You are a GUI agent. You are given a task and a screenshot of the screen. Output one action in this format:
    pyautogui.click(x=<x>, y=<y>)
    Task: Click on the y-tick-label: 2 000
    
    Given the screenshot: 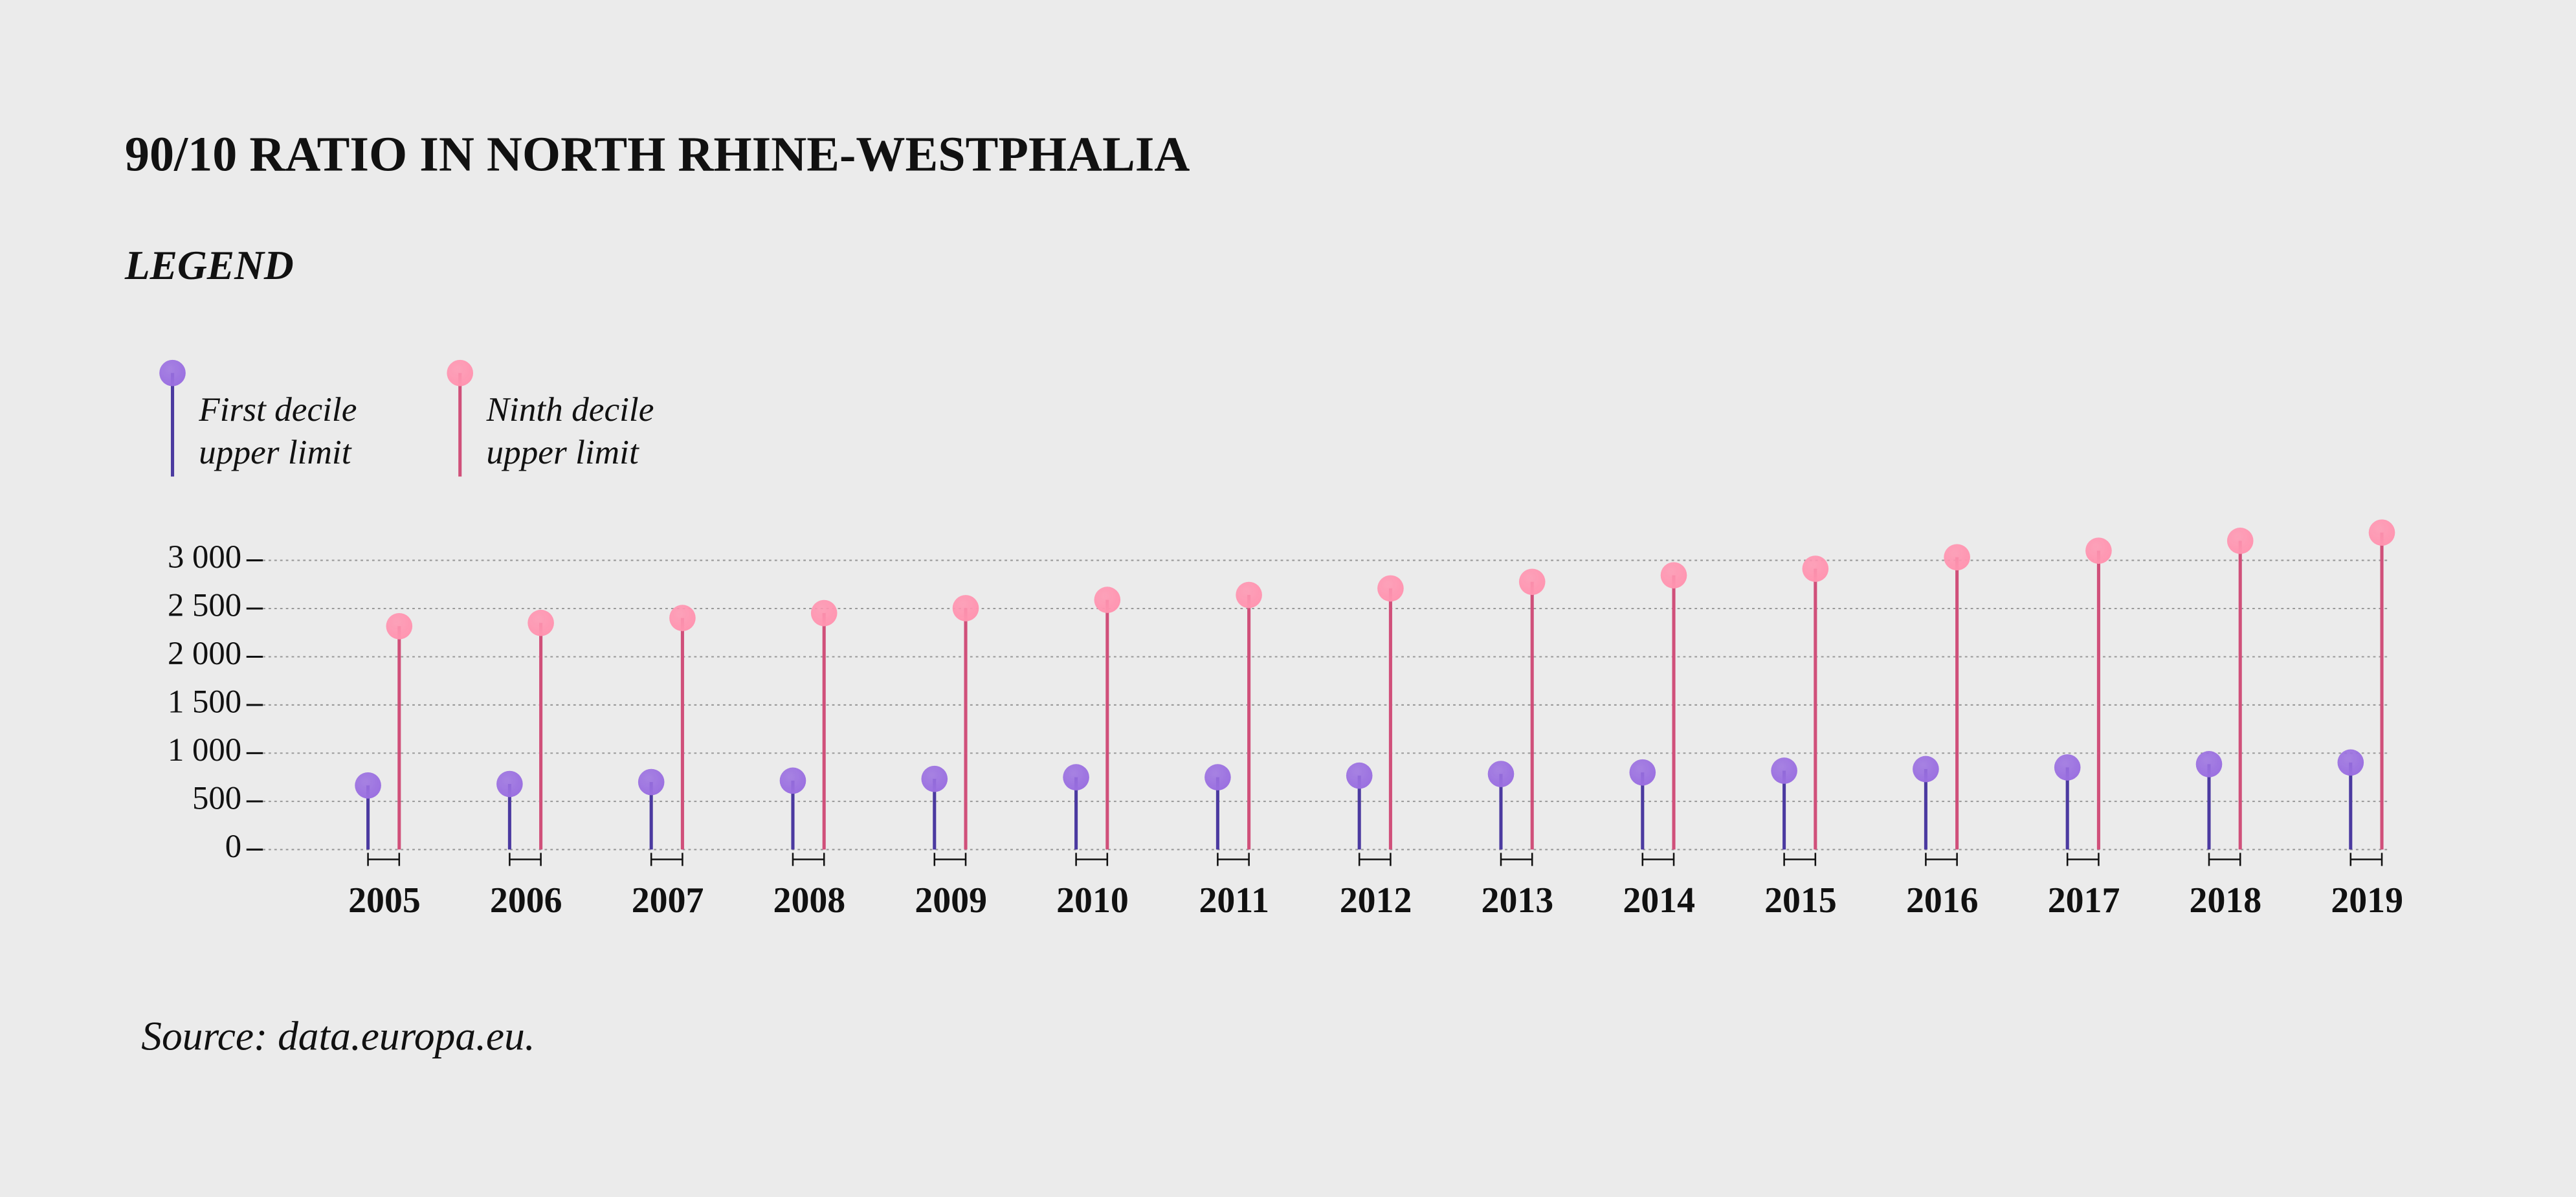 What is the action you would take?
    pyautogui.click(x=204, y=653)
    